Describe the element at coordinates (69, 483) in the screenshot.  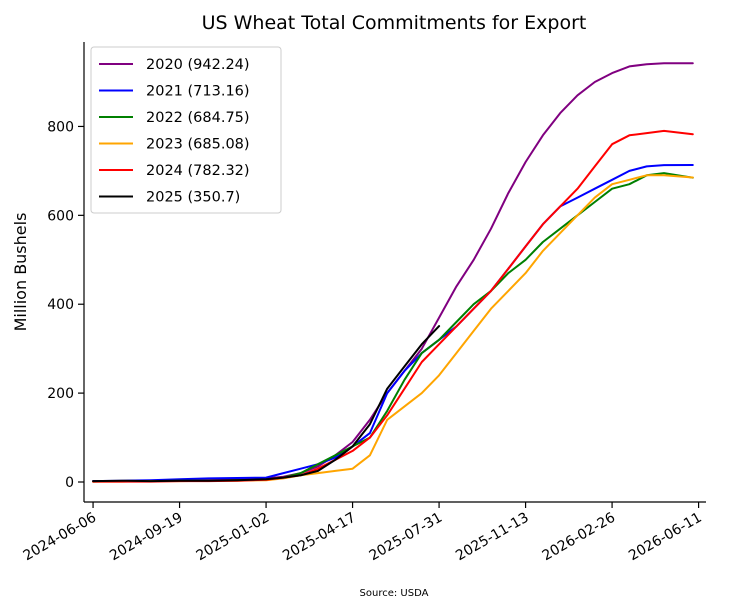
I see `y-tick-label: 0` at that location.